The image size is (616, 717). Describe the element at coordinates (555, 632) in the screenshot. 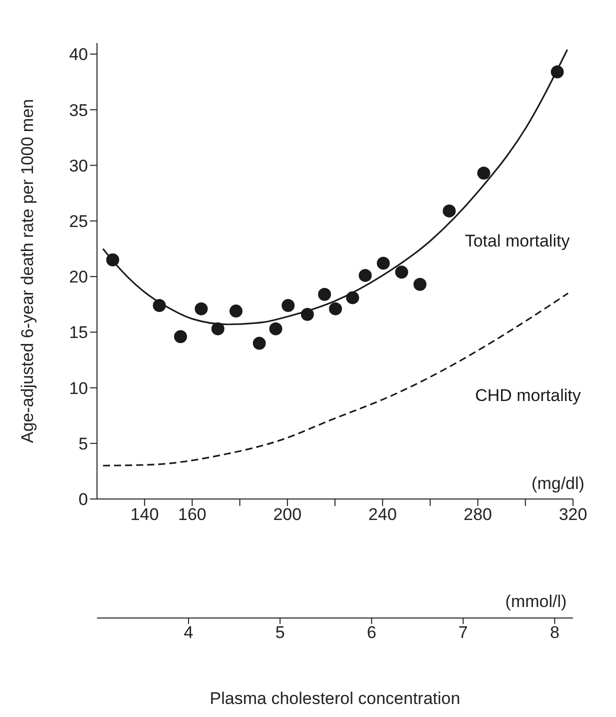

I see `x2-tick-label: 8` at that location.